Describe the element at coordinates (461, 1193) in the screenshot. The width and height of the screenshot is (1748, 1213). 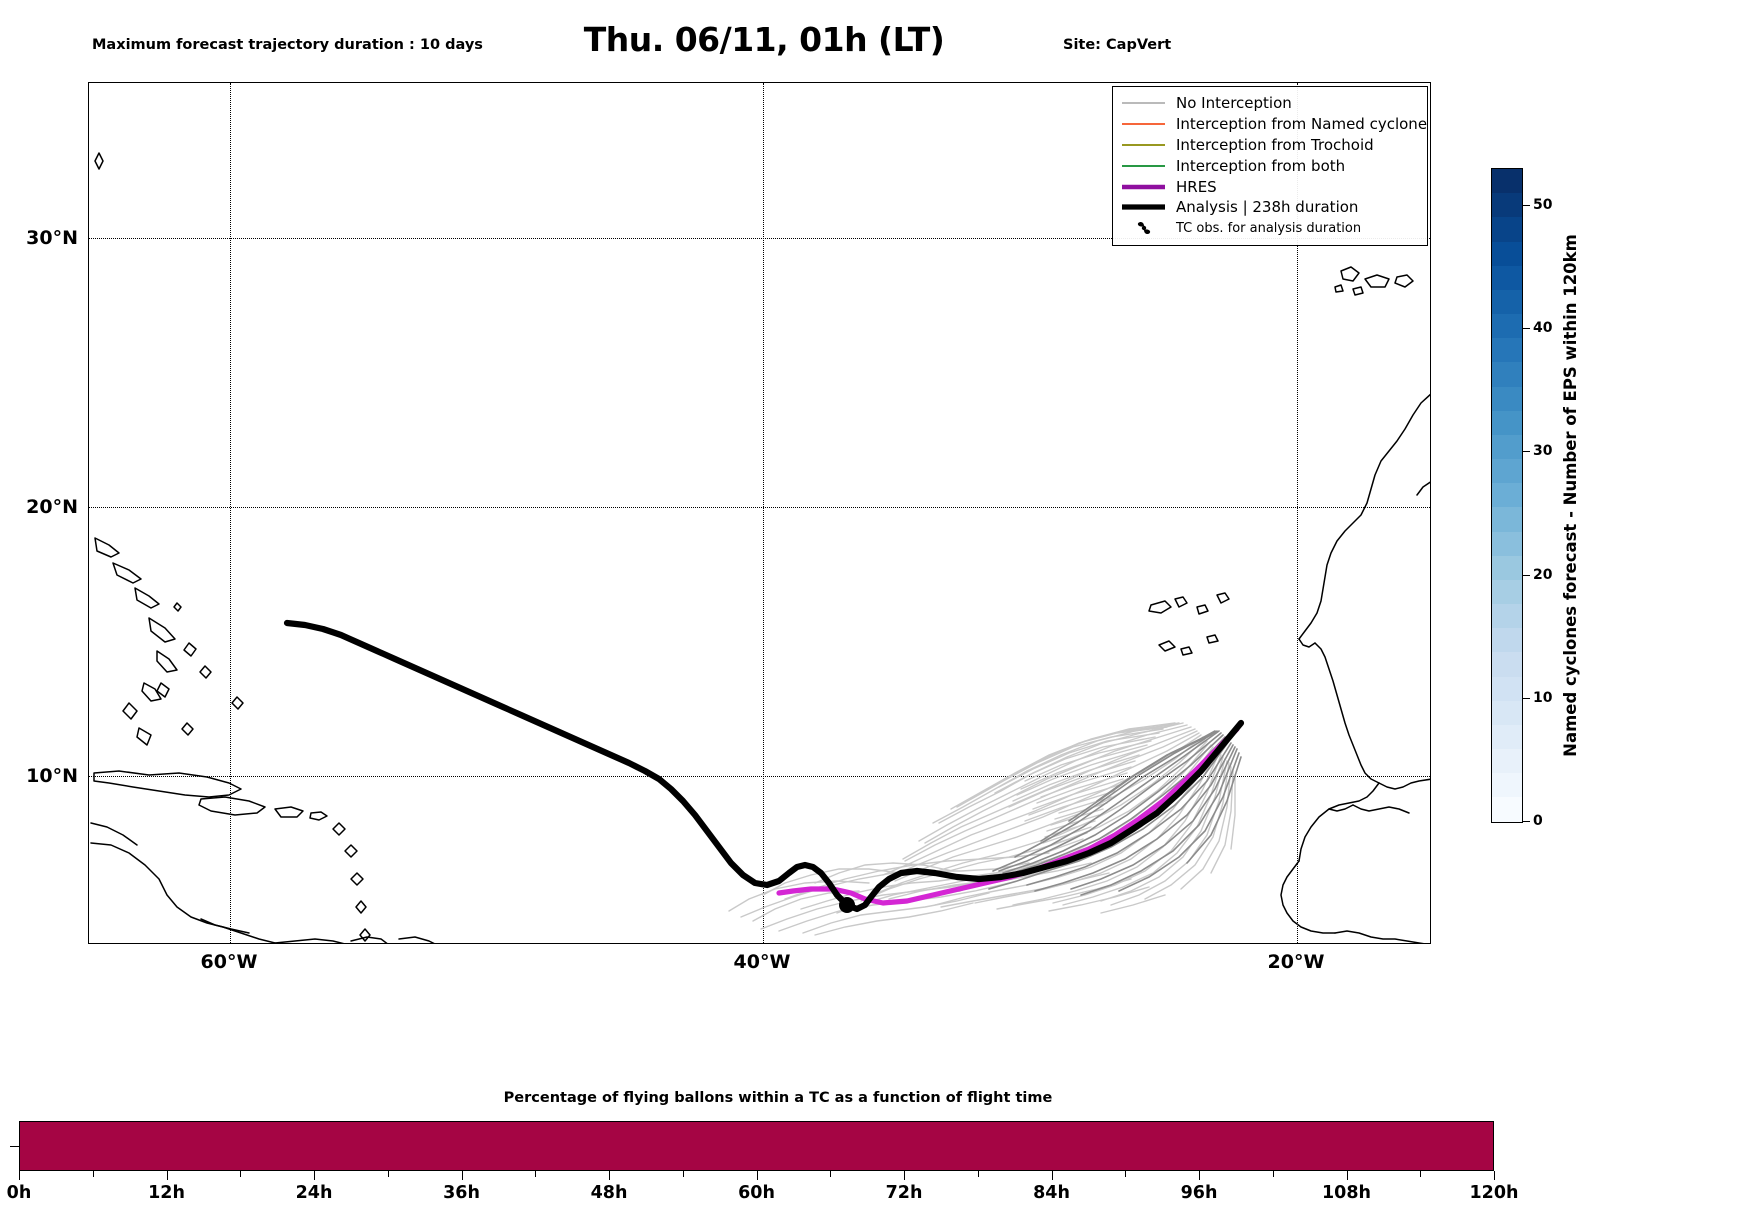
I see `flightbar-tick-label: 36h` at that location.